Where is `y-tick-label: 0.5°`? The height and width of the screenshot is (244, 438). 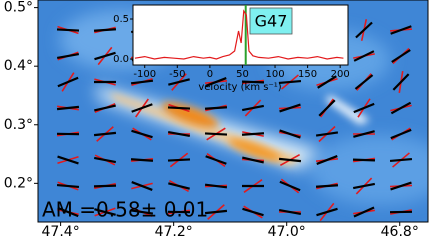
y-tick-label: 0.5° is located at coordinates (18, 8).